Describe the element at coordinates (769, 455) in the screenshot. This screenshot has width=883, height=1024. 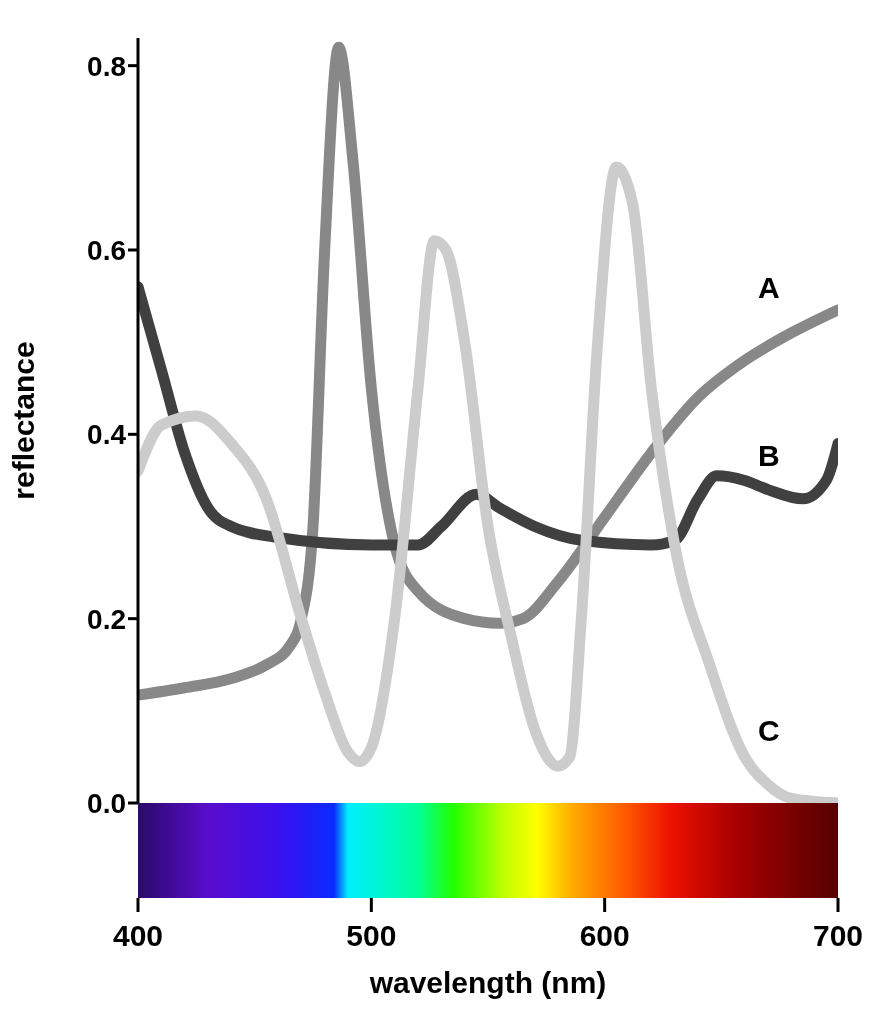
I see `series-label: B` at that location.